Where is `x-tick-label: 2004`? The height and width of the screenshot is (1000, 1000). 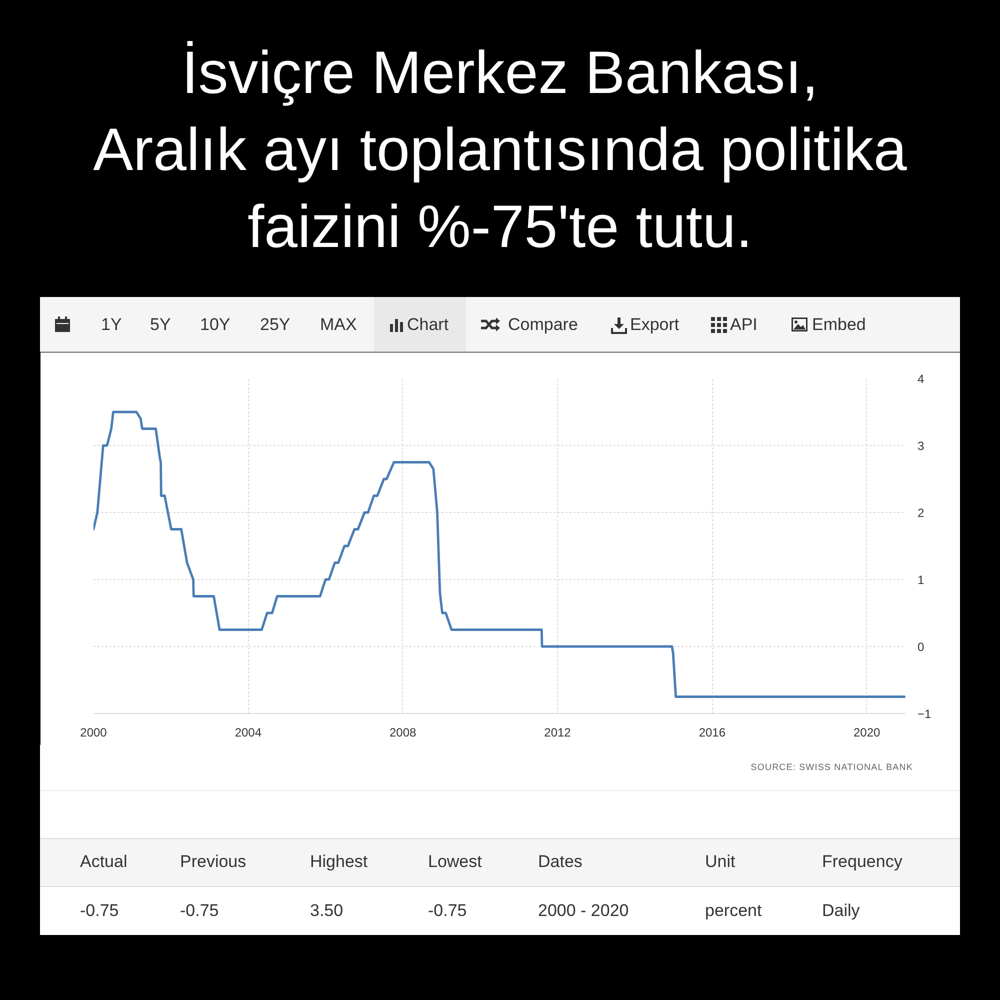
x-tick-label: 2004 is located at coordinates (248, 733).